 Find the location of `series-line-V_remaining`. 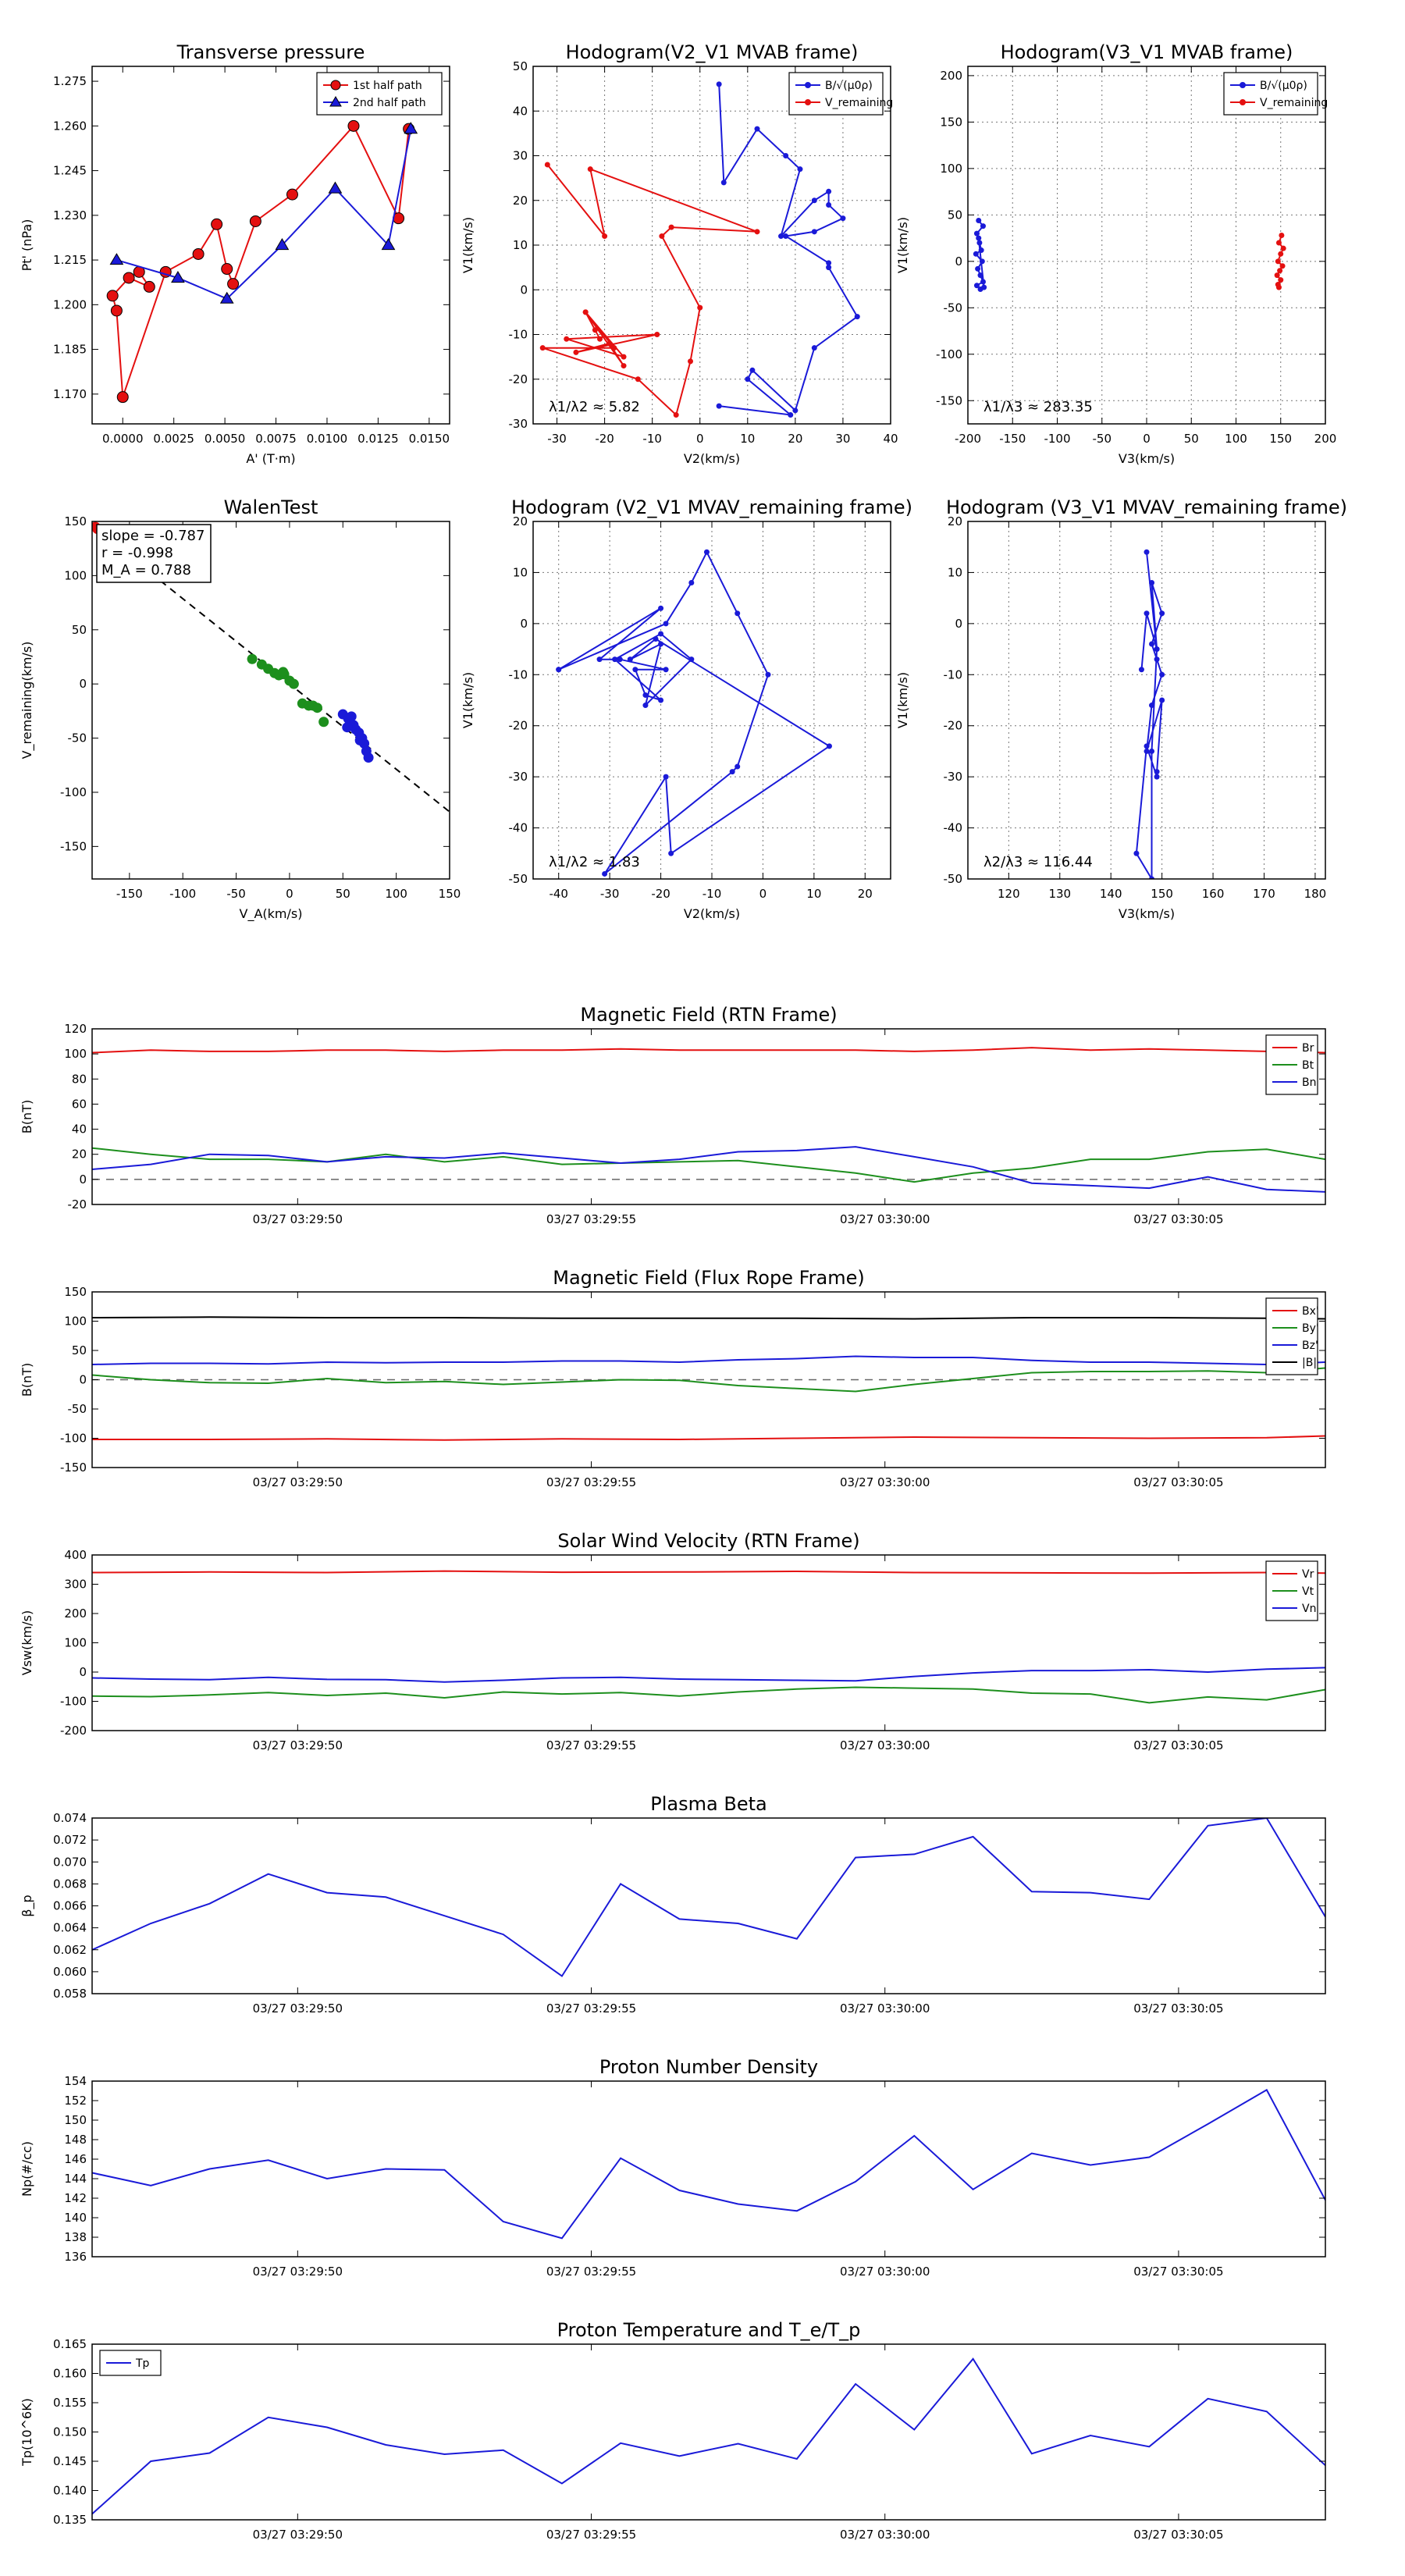

series-line-V_remaining is located at coordinates (650, 290).